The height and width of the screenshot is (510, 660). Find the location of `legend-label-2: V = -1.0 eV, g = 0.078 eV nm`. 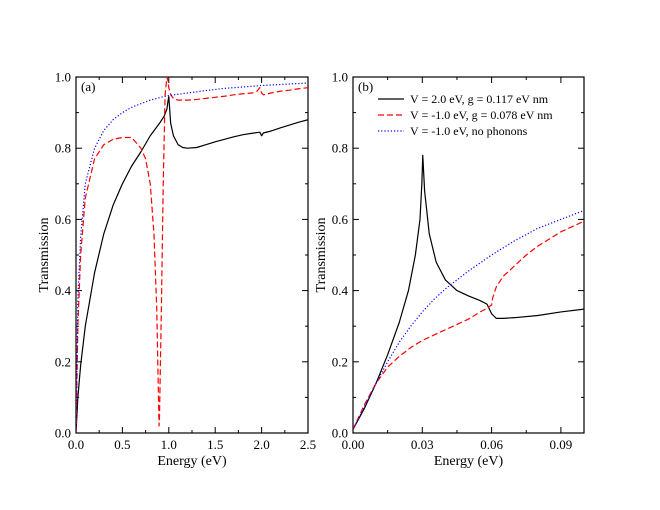

legend-label-2: V = -1.0 eV, g = 0.078 eV nm is located at coordinates (481, 115).